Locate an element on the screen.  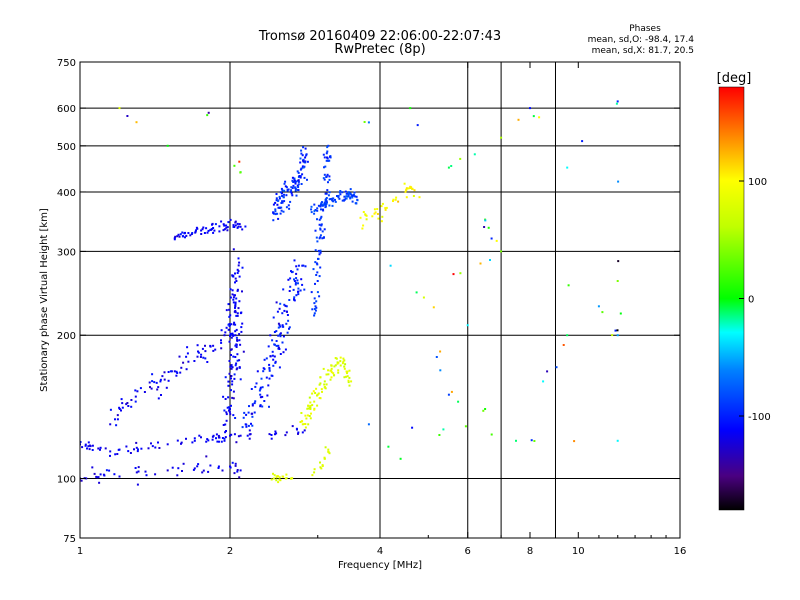
y-tick-label: 75 is located at coordinates (69, 539).